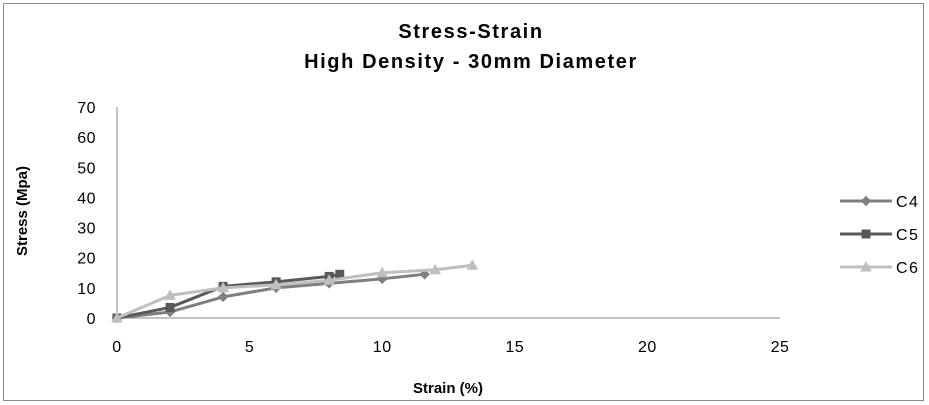  Describe the element at coordinates (86, 289) in the screenshot. I see `y-tick-label: 10` at that location.